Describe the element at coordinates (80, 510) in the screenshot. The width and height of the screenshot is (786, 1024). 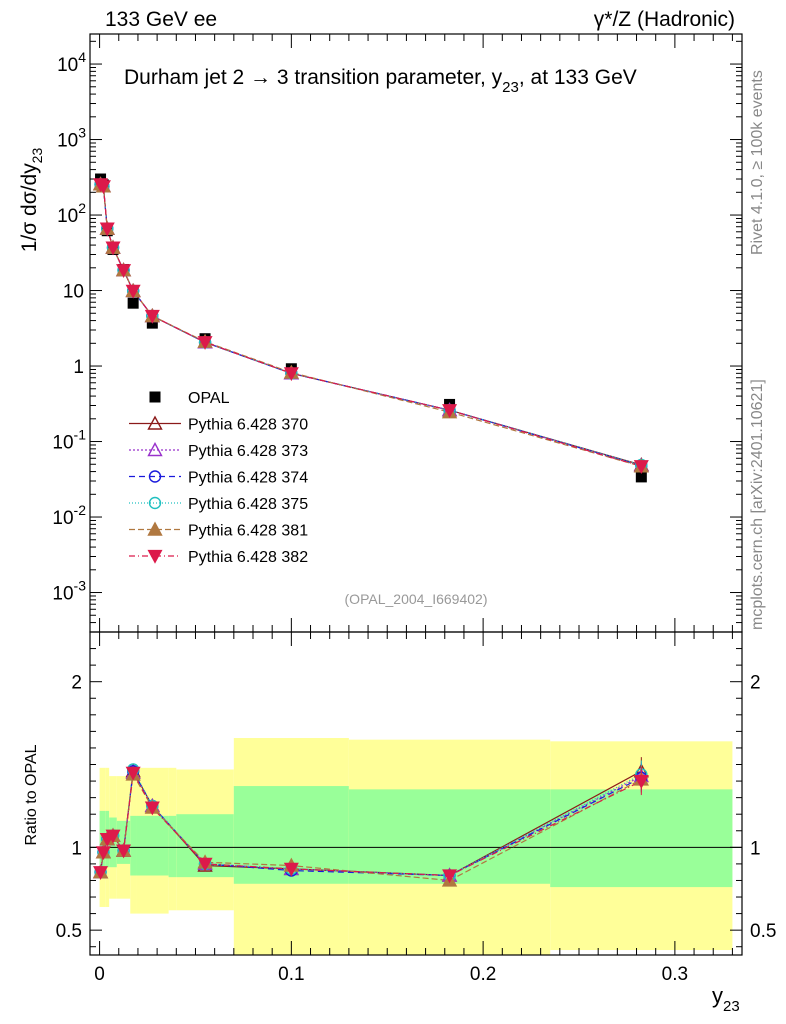
I see `y-tick-label-exponent: -2` at that location.